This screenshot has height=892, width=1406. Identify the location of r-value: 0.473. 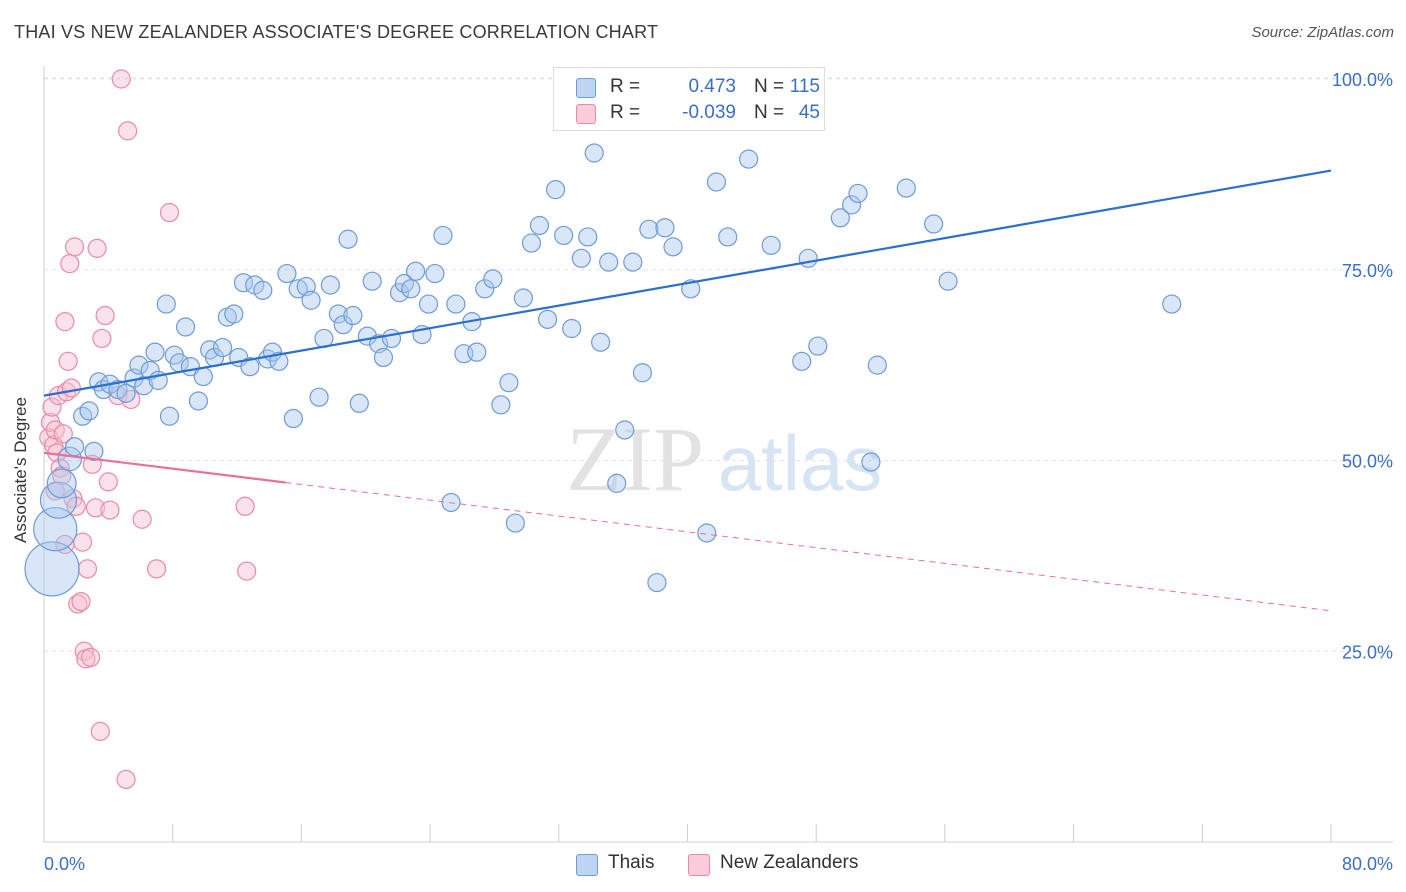
(712, 86).